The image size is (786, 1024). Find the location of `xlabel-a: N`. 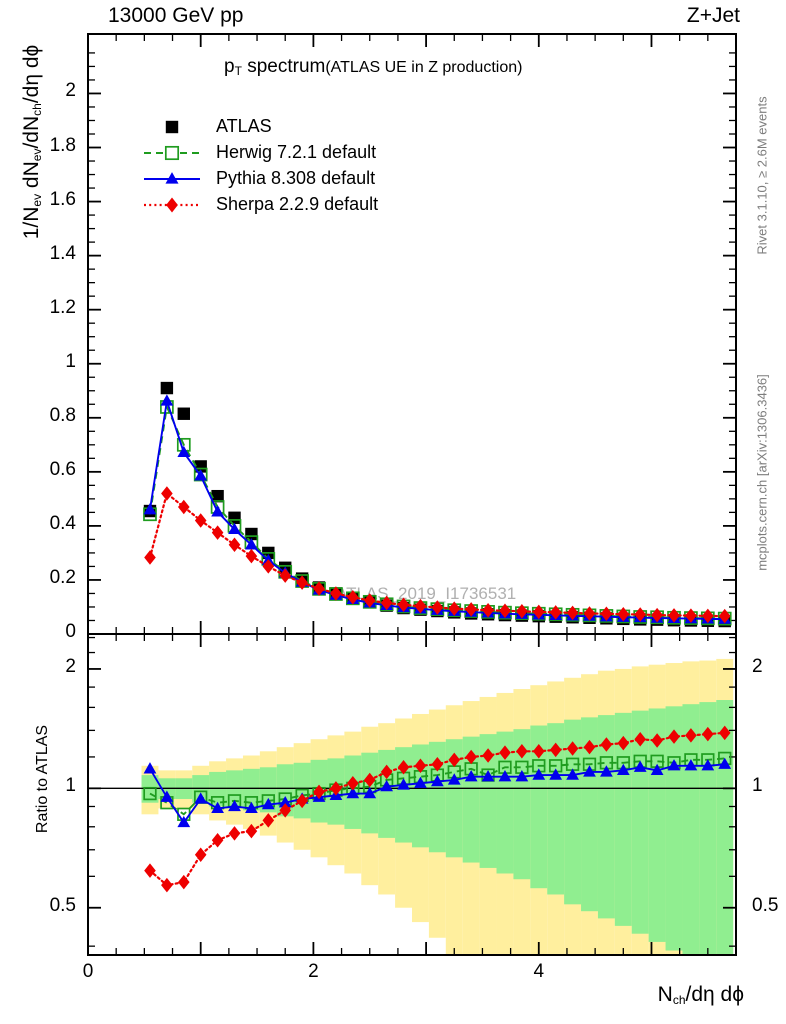

xlabel-a: N is located at coordinates (665, 994).